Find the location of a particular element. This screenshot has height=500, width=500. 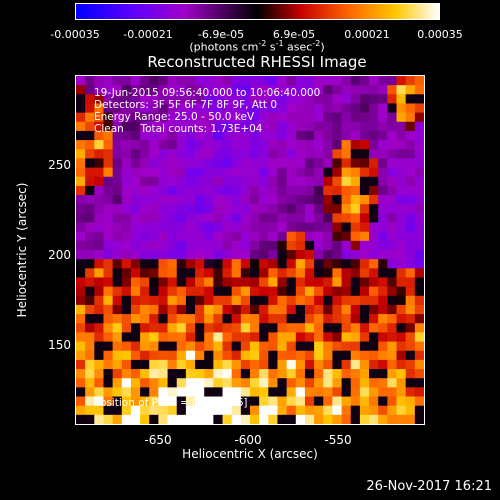

colorbar-units: (photons cm-2 s-1 asec-2) is located at coordinates (257, 46).